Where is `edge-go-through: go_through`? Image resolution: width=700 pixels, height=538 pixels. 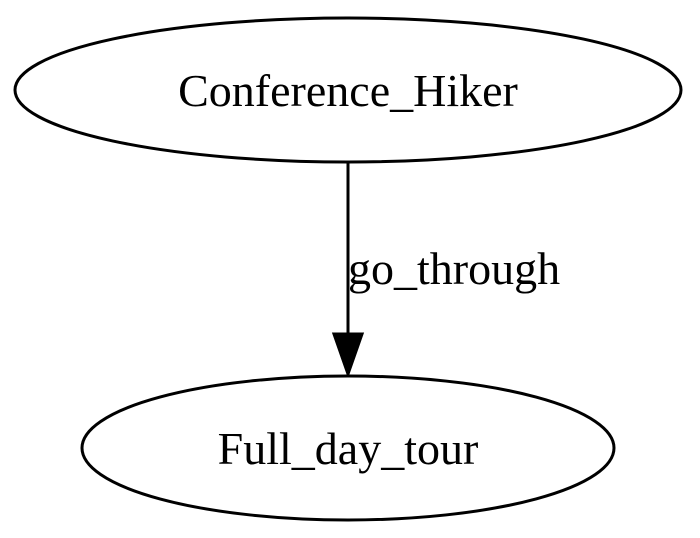 edge-go-through: go_through is located at coordinates (445, 270).